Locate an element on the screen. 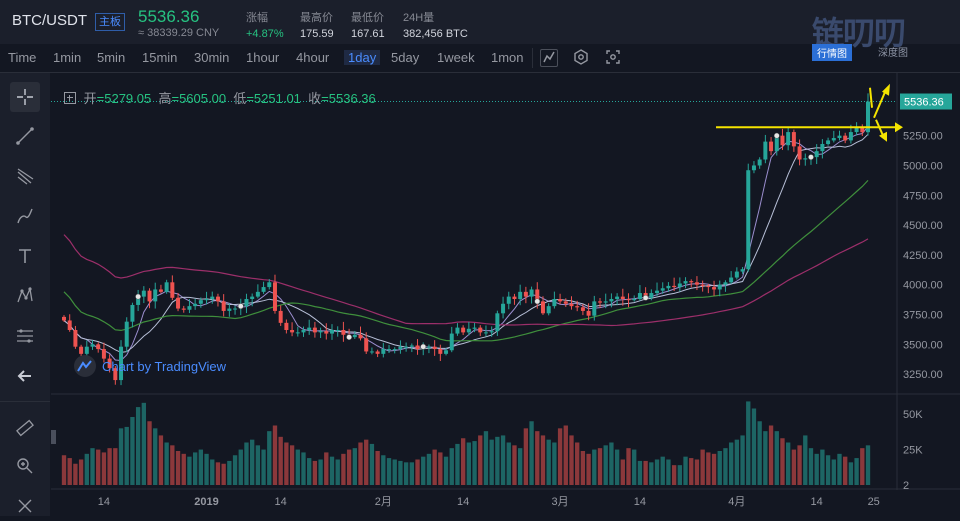 Image resolution: width=960 pixels, height=521 pixels. tf-5min: 5min is located at coordinates (111, 57).